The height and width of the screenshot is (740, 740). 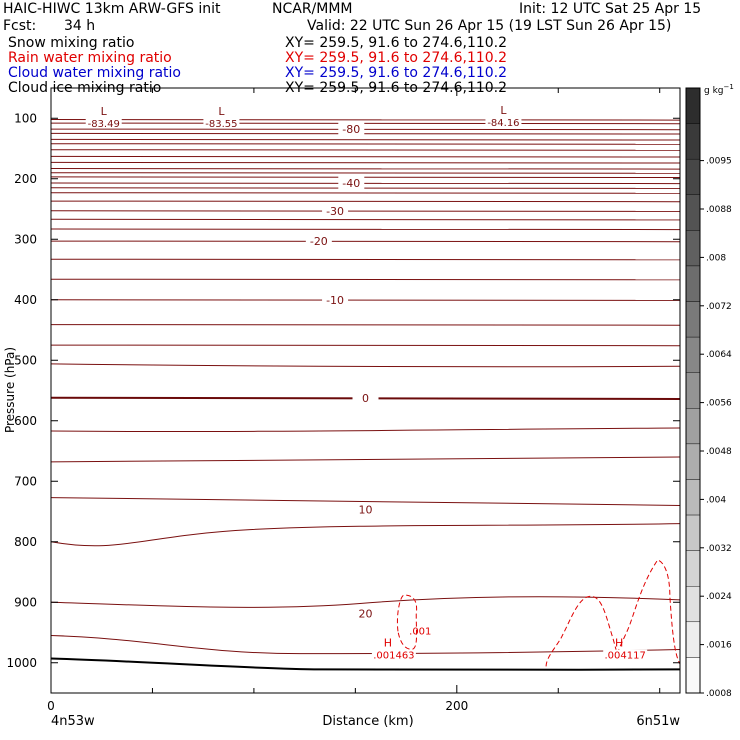 What do you see at coordinates (396, 73) in the screenshot?
I see `field-xy-cloud-water: XY= 259.5, 91.6 to 274.6,110.2` at bounding box center [396, 73].